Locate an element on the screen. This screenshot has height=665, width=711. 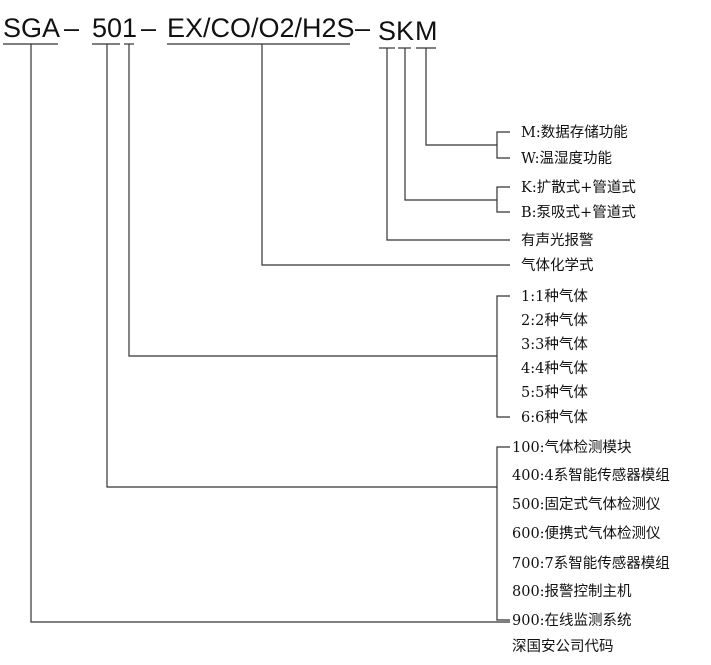
label-function-w: W:温湿度功能 is located at coordinates (566, 158).